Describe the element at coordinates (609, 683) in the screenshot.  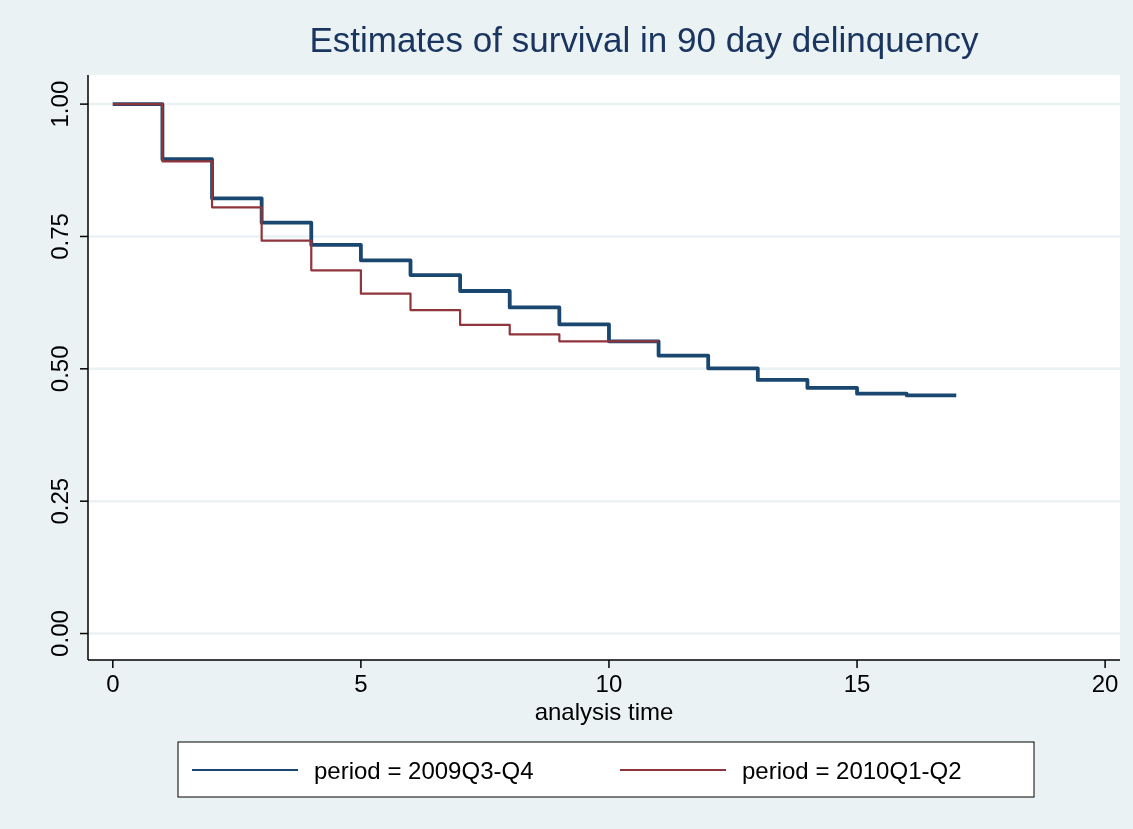
I see `x-tick-label: 10` at that location.